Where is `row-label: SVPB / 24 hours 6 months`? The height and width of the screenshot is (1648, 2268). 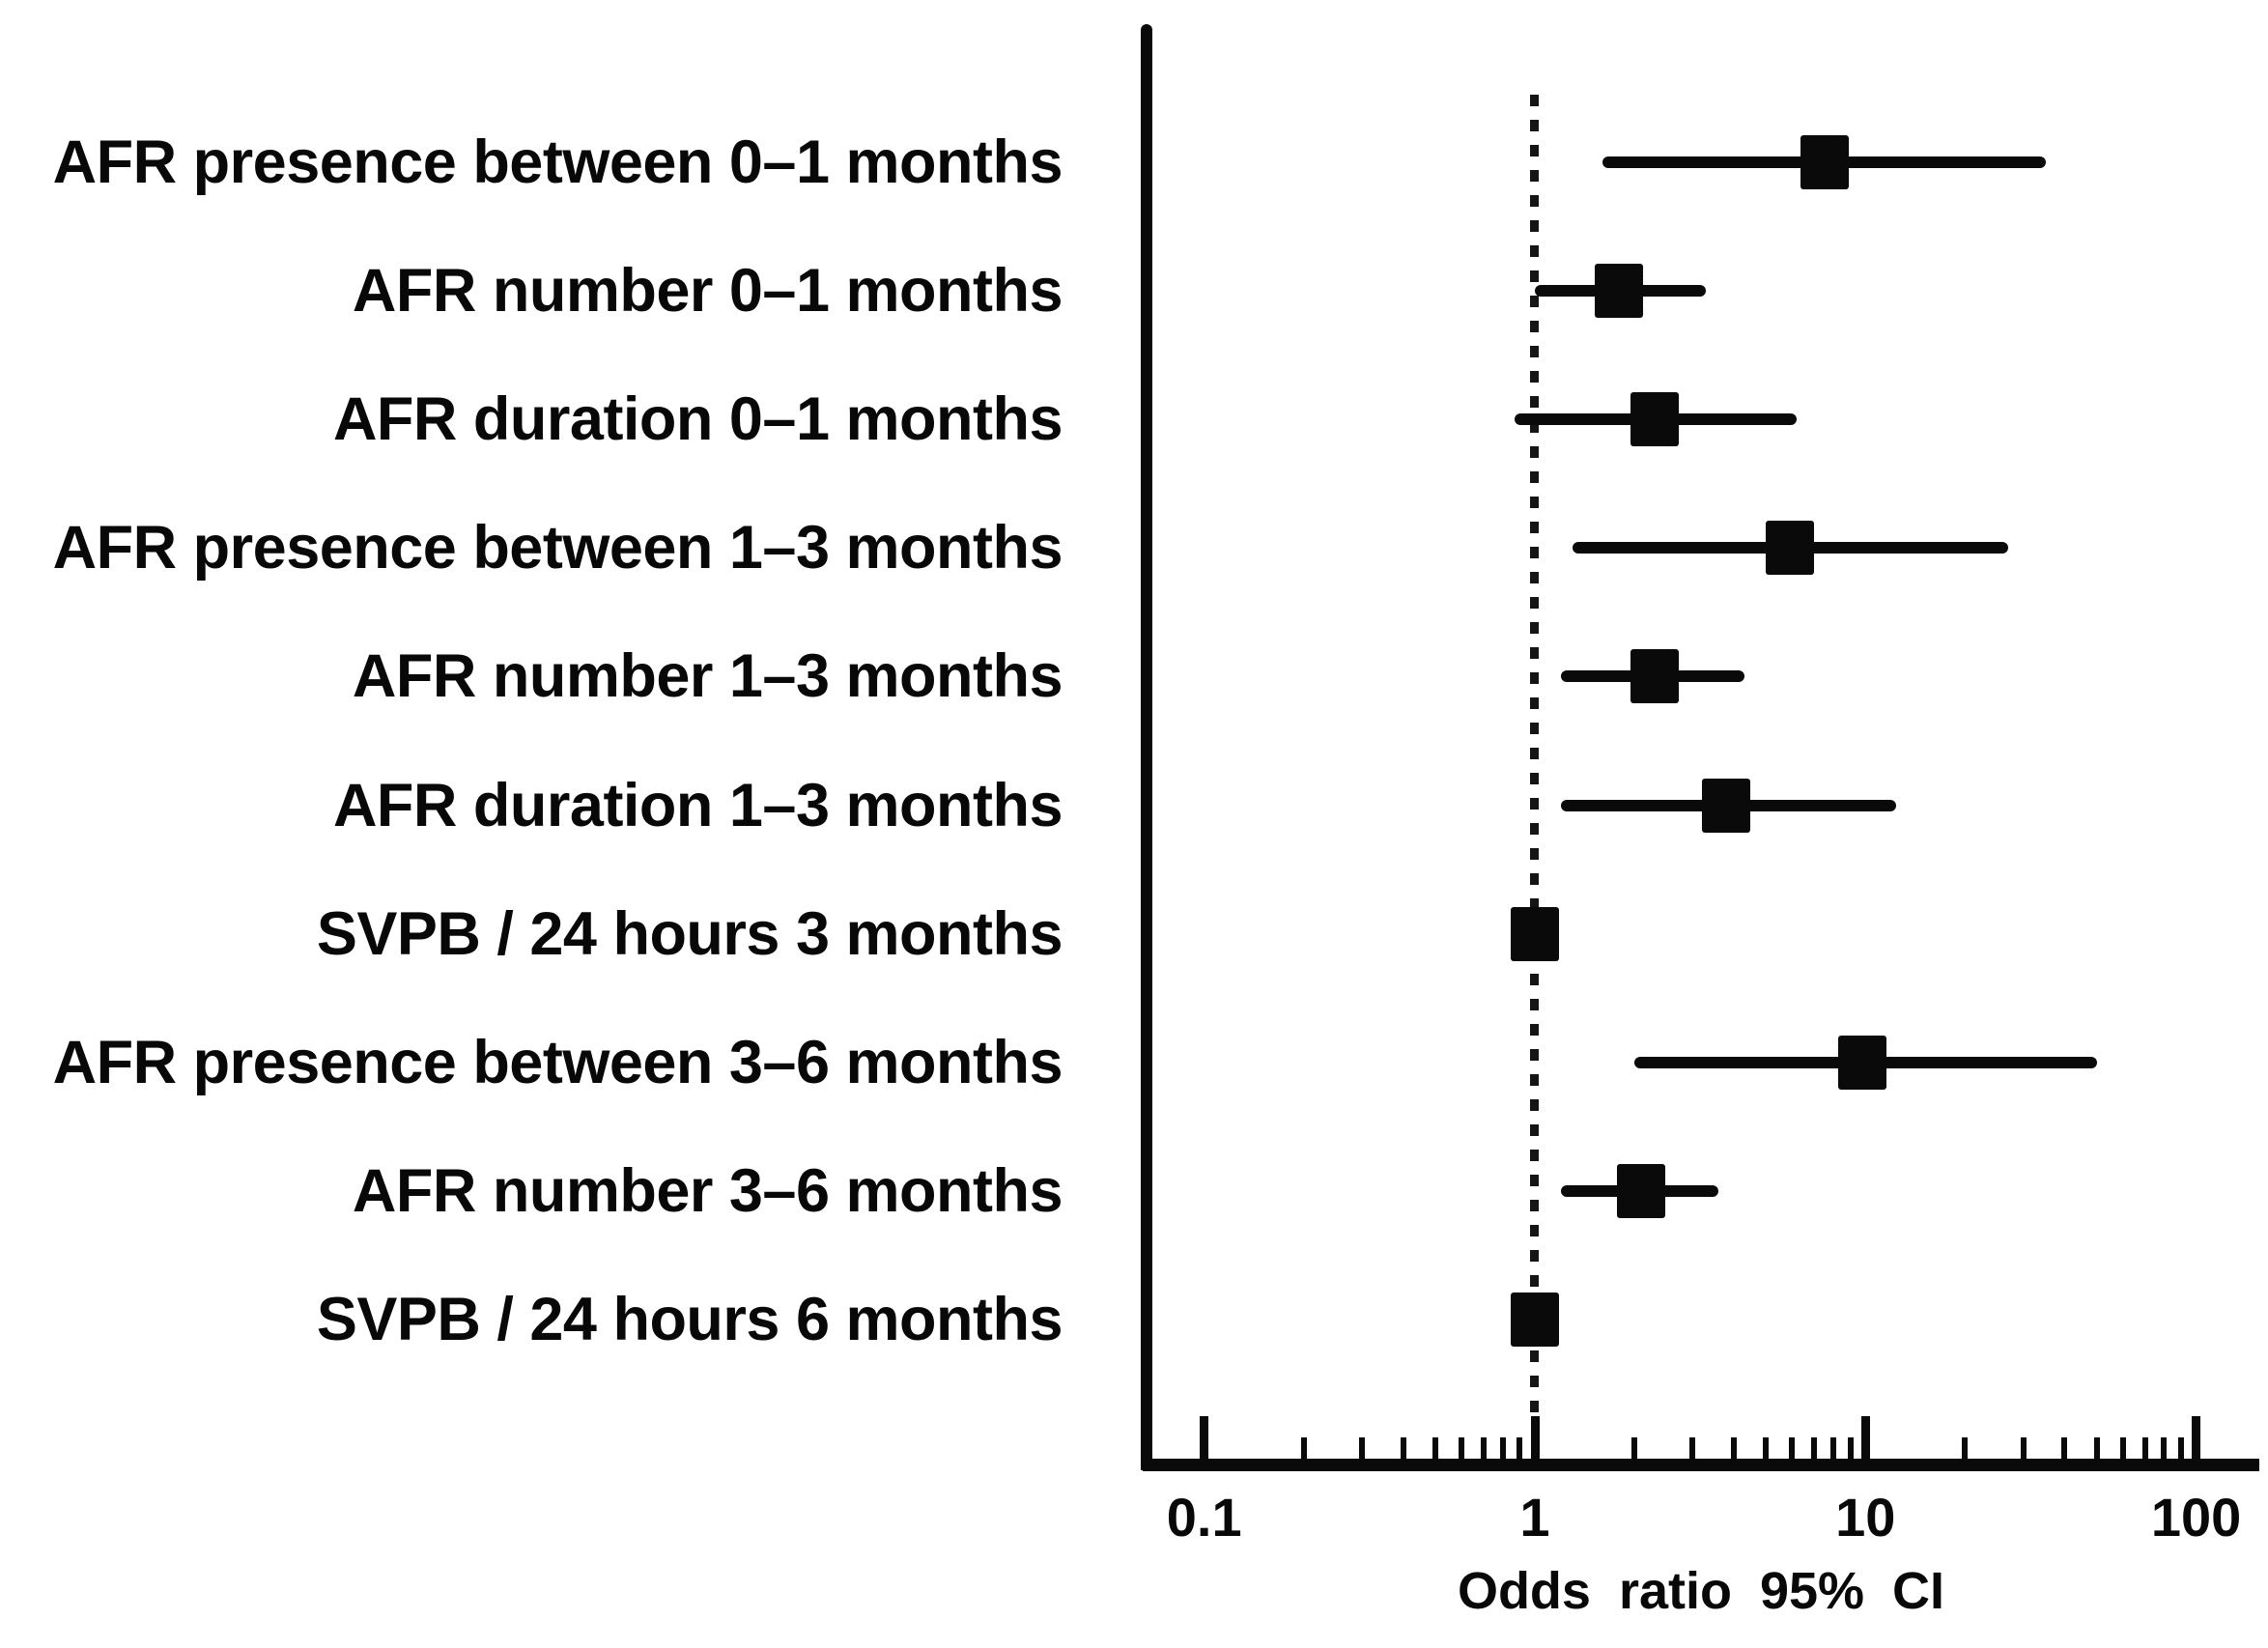
row-label: SVPB / 24 hours 6 months is located at coordinates (689, 1319).